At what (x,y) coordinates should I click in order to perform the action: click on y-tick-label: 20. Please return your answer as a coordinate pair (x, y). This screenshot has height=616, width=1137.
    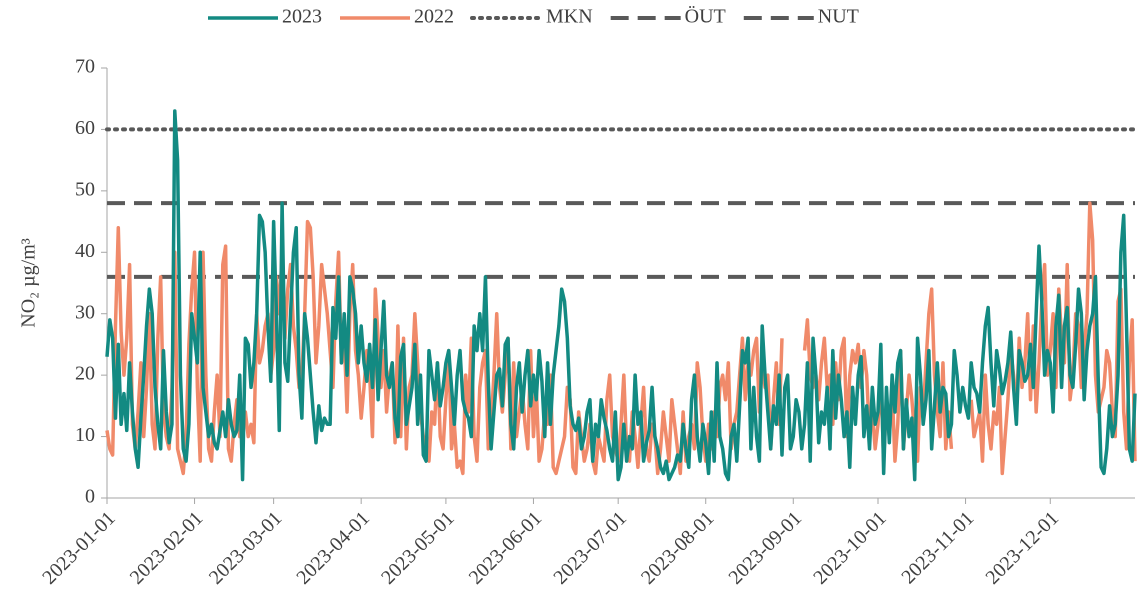
    Looking at the image, I should click on (85, 374).